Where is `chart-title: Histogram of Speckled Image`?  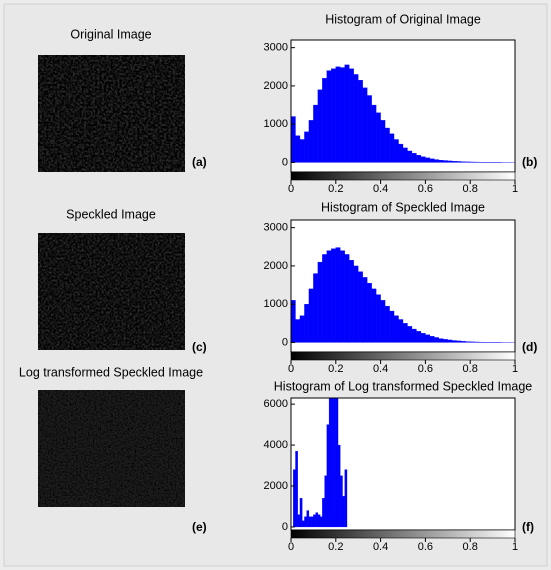 chart-title: Histogram of Speckled Image is located at coordinates (403, 207).